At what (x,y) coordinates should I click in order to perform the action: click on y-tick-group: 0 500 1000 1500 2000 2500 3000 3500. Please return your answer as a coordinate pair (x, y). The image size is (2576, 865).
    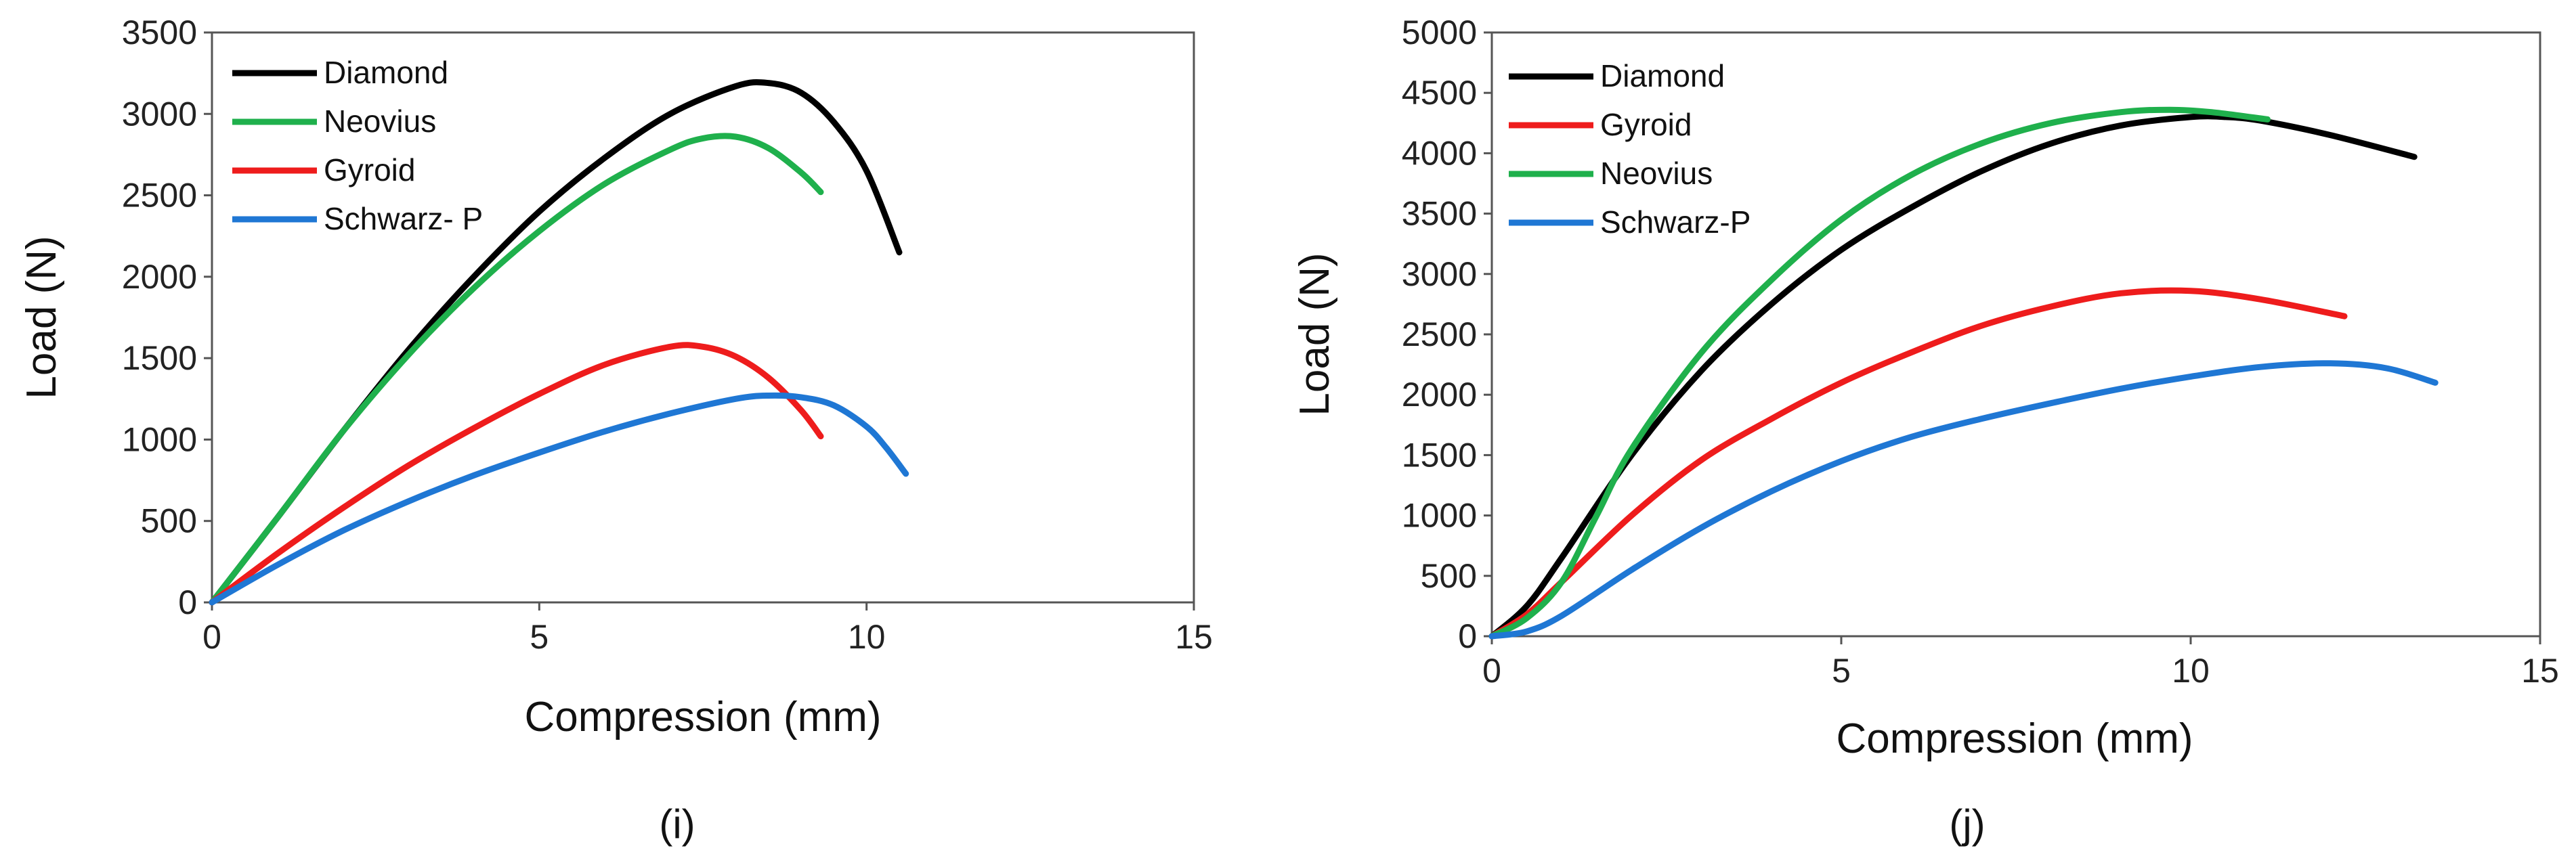
    Looking at the image, I should click on (167, 317).